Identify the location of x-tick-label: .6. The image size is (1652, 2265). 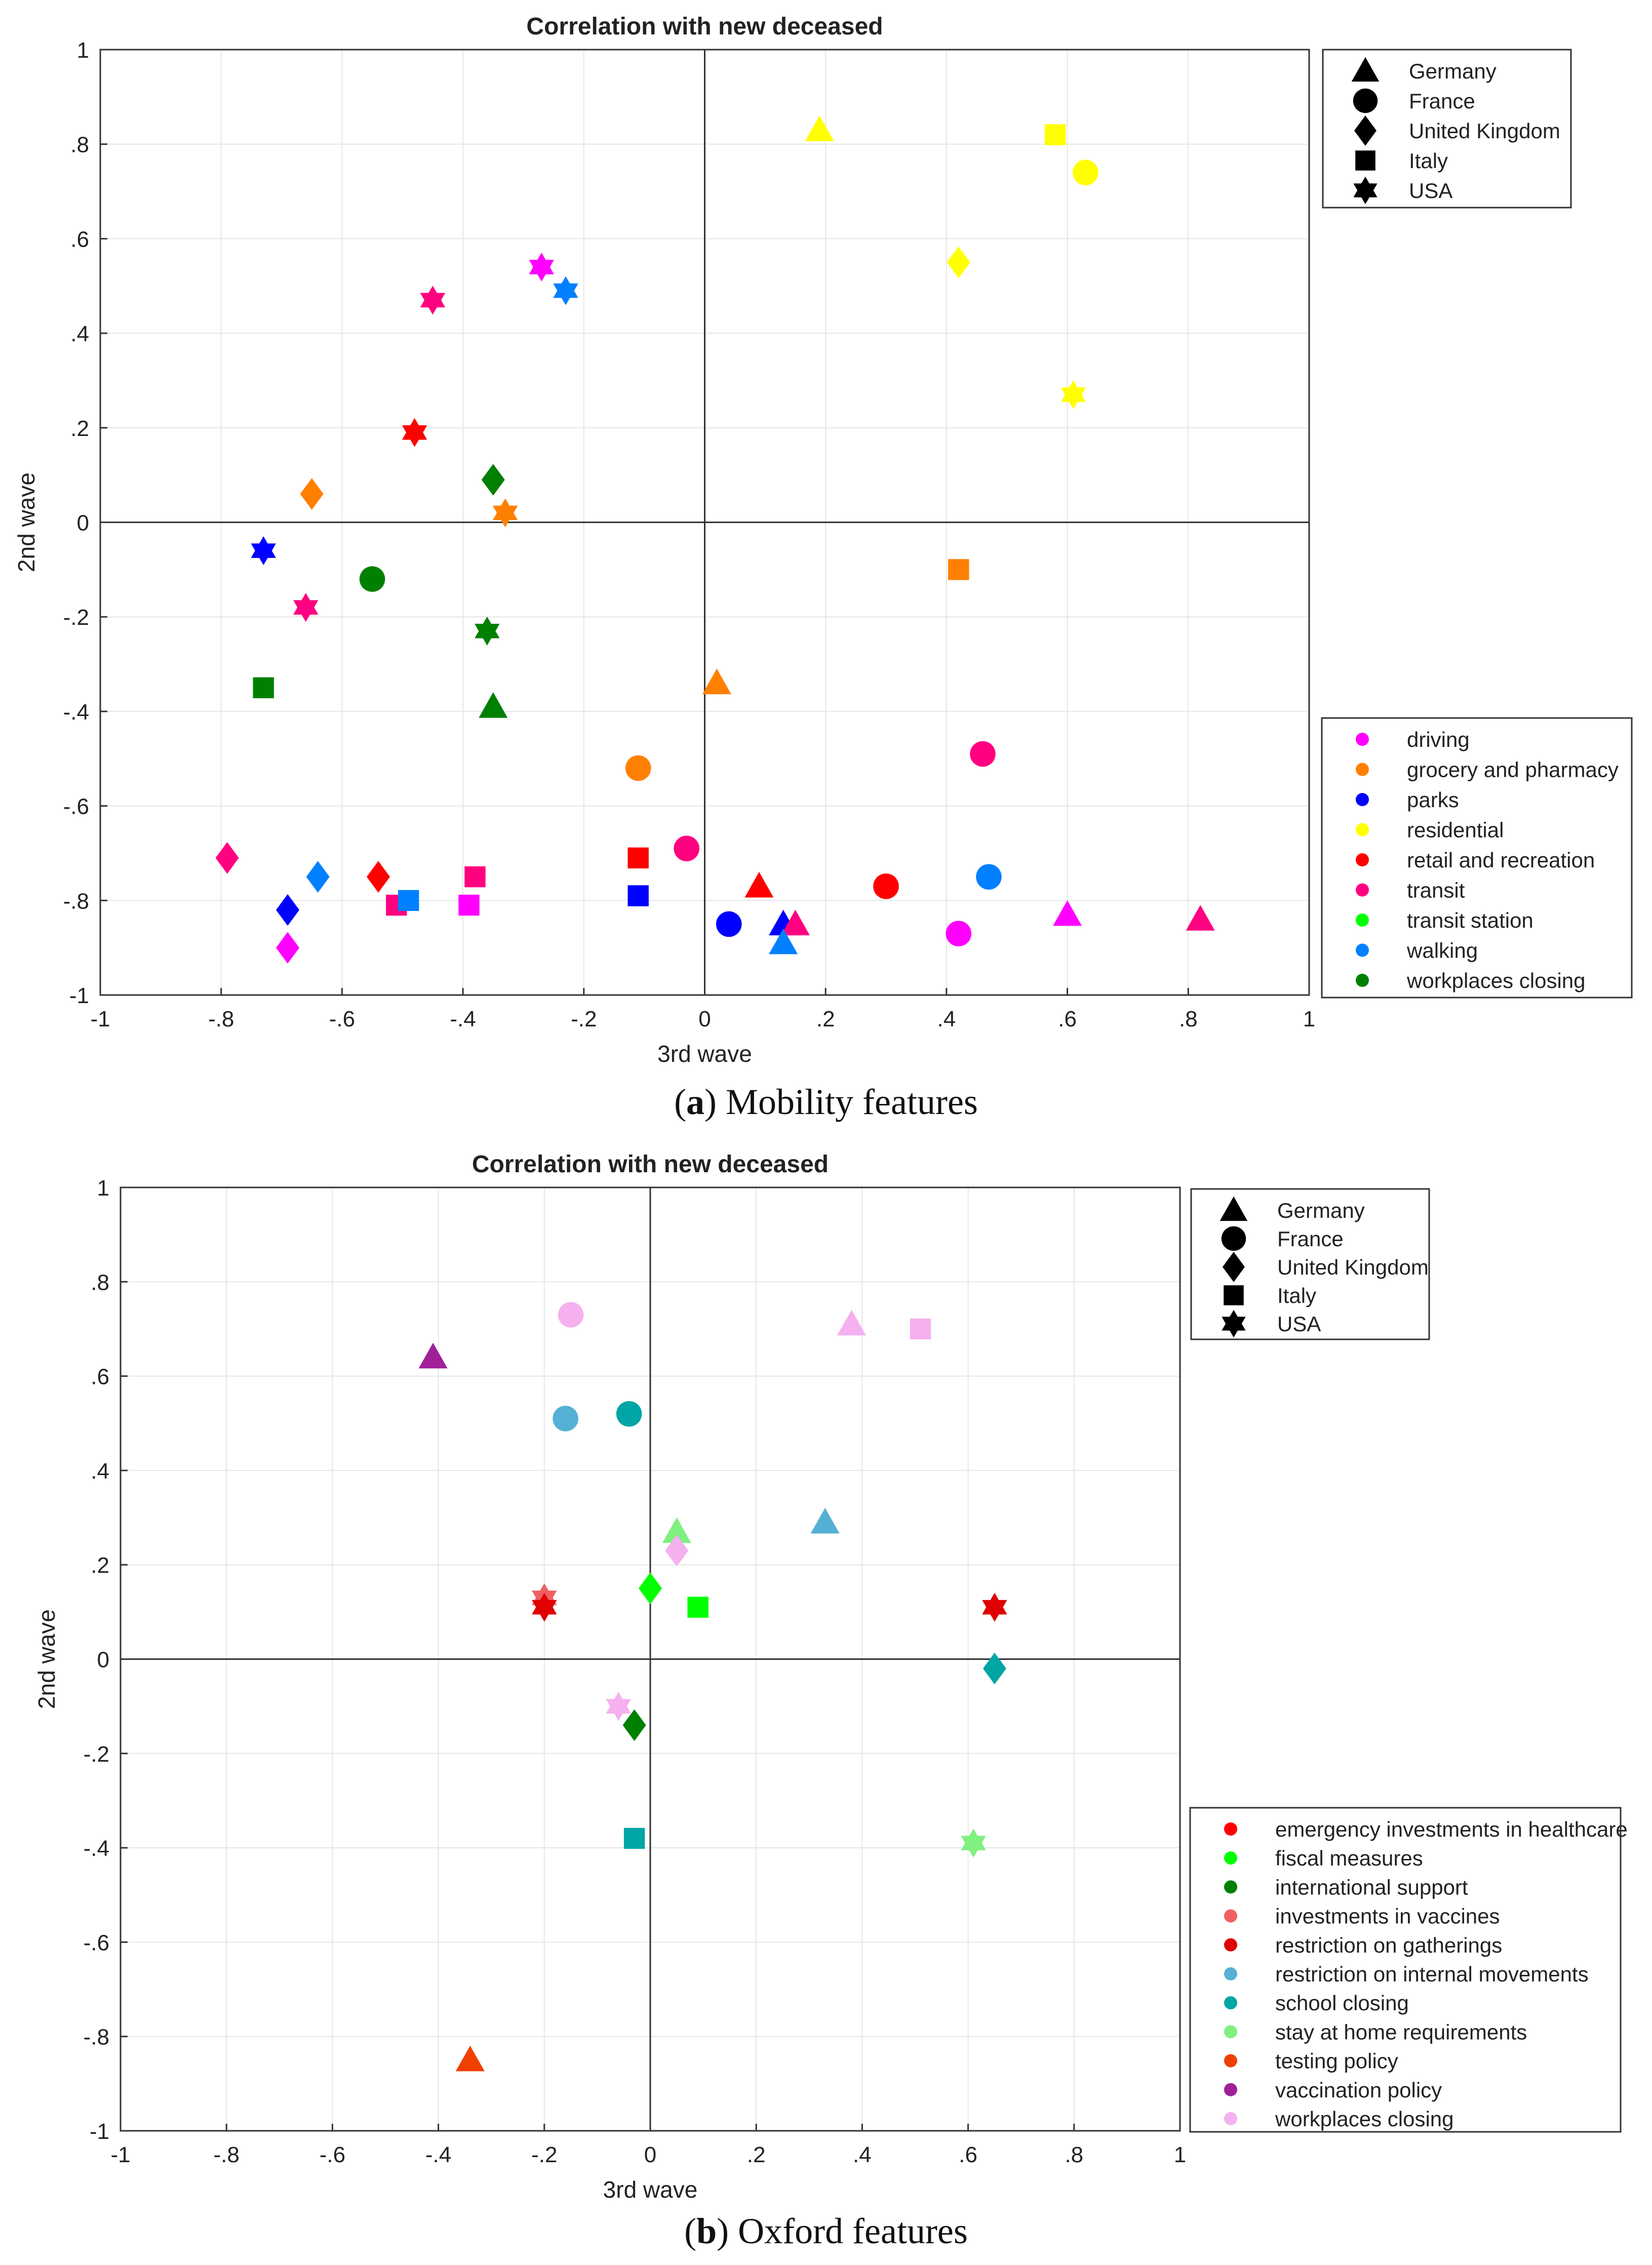
(968, 2154).